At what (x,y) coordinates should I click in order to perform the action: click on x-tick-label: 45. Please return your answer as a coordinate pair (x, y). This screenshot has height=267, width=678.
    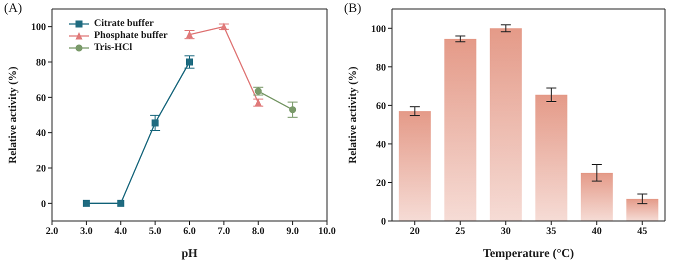
    Looking at the image, I should click on (642, 232).